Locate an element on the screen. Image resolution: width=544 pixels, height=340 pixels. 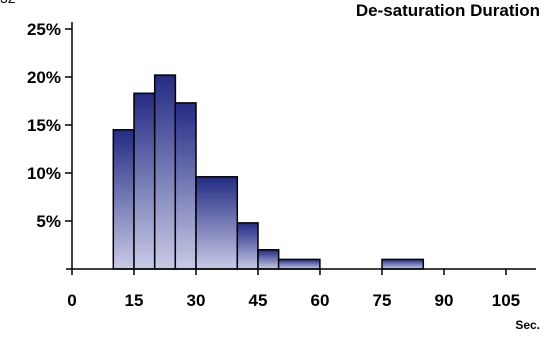
x-axis-unit-label: Sec. is located at coordinates (527, 325).